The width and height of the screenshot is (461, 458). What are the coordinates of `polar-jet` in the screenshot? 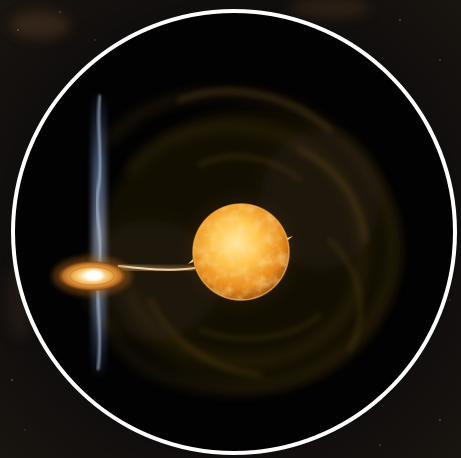 It's located at (99, 235).